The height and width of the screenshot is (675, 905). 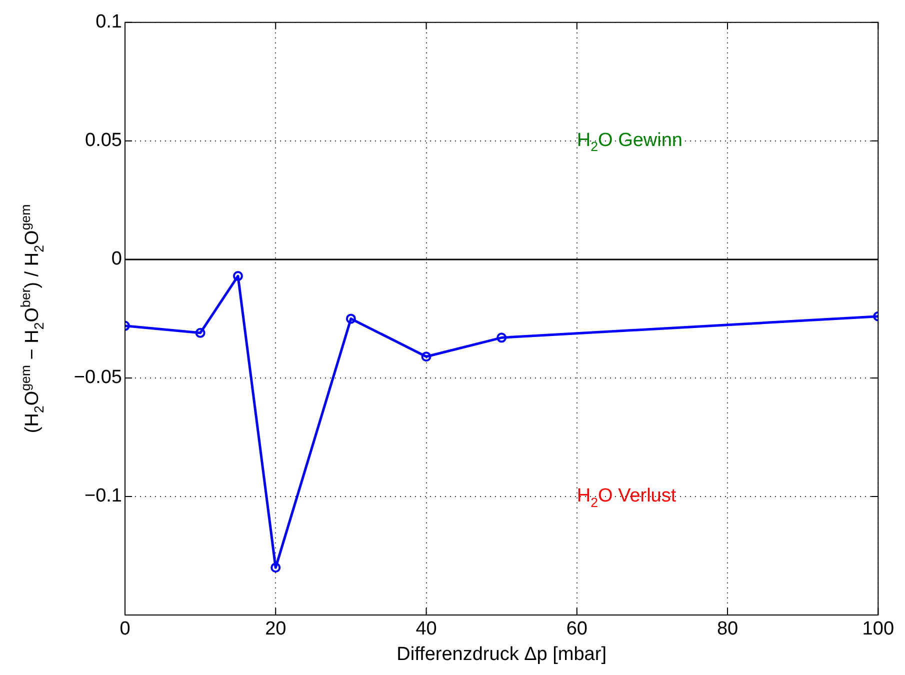 What do you see at coordinates (109, 22) in the screenshot?
I see `y-tick-label: 0.1` at bounding box center [109, 22].